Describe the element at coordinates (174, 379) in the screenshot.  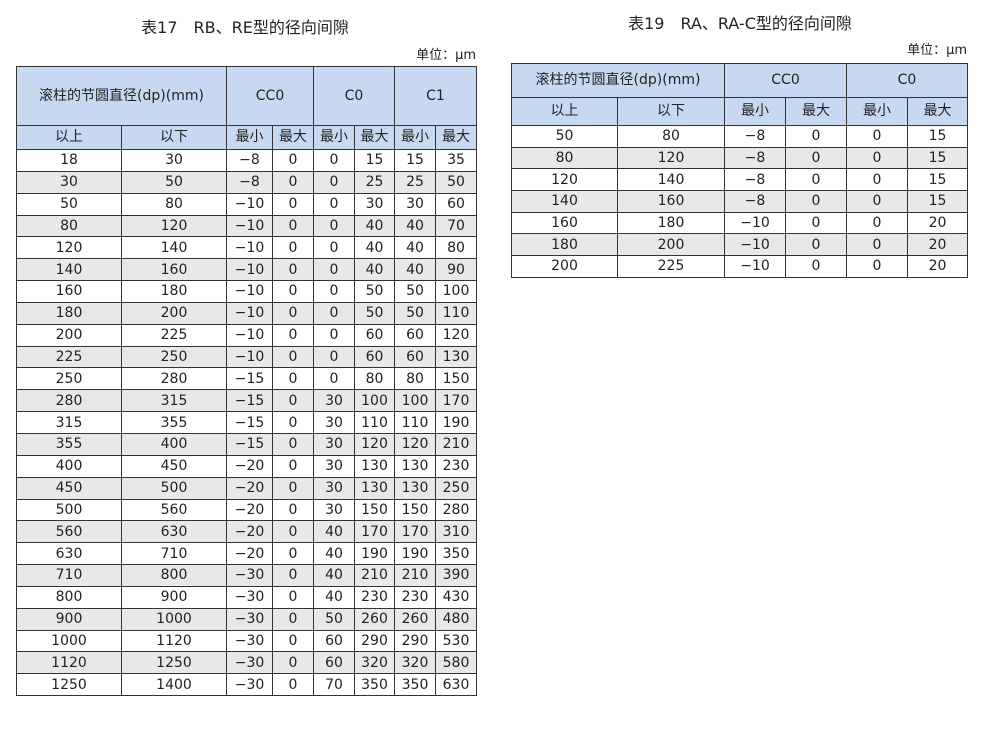
I see `table-cell: 280` at that location.